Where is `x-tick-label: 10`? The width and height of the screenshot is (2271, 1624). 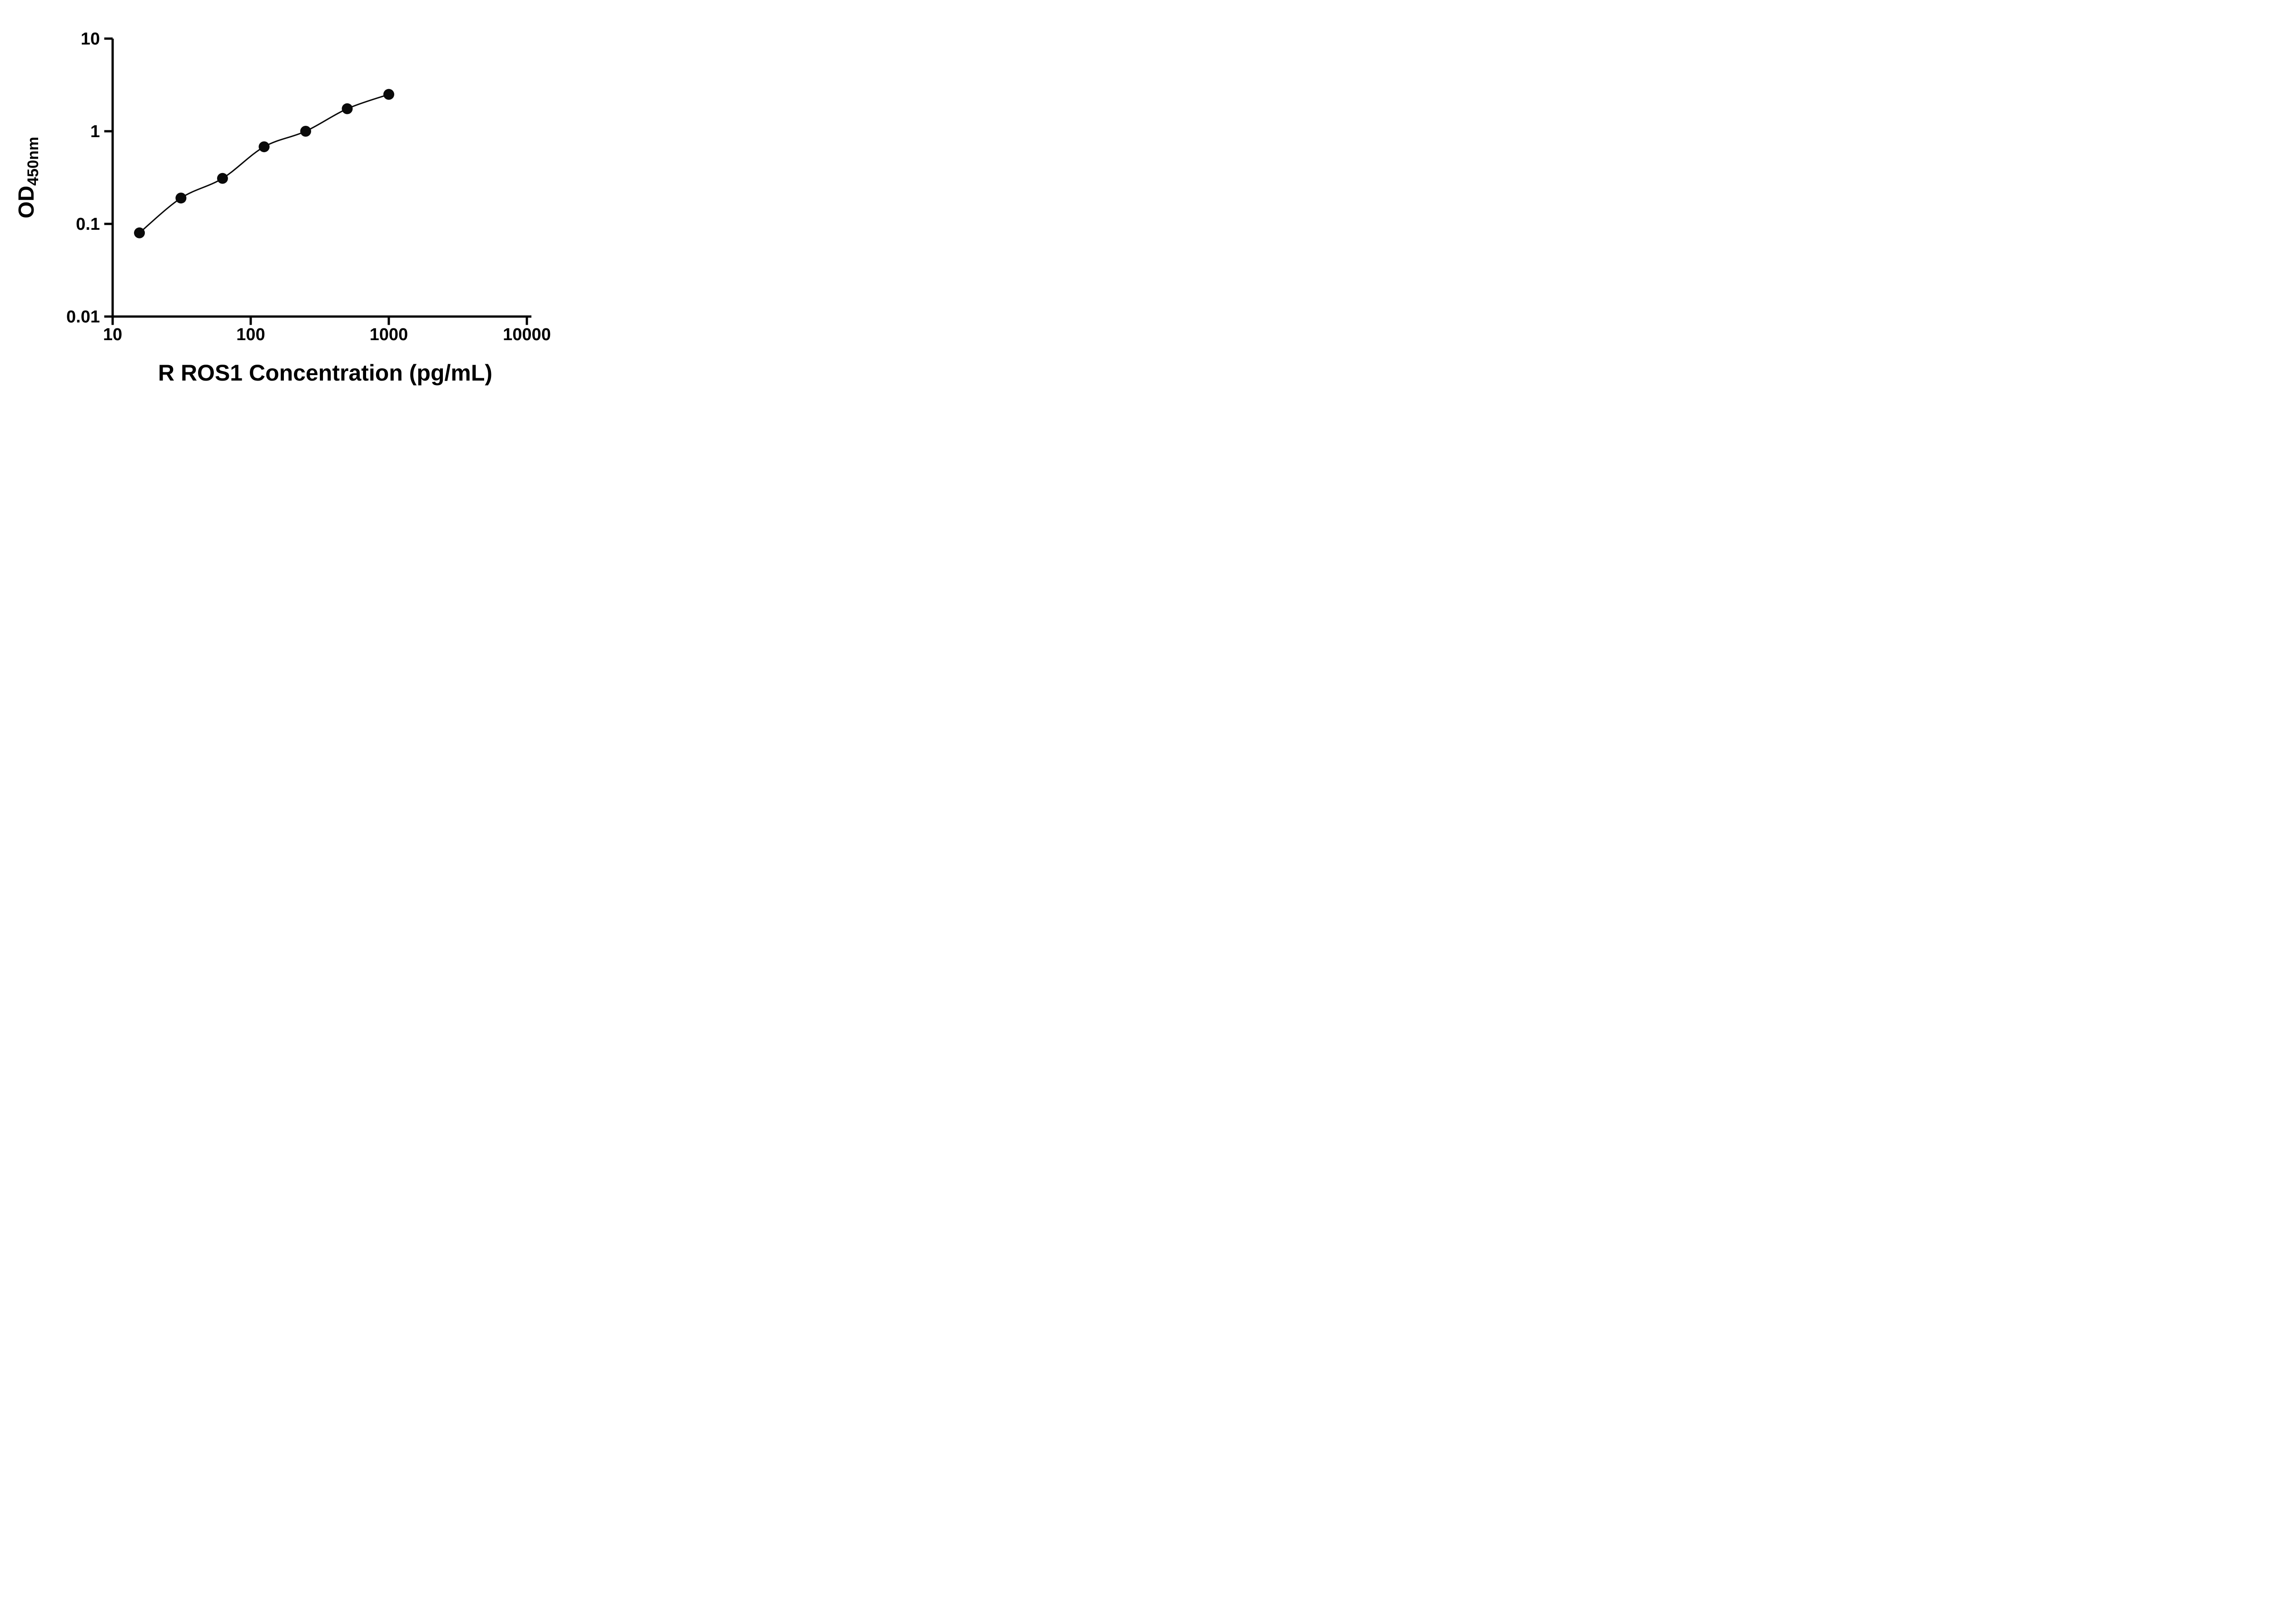
x-tick-label: 10 is located at coordinates (112, 334).